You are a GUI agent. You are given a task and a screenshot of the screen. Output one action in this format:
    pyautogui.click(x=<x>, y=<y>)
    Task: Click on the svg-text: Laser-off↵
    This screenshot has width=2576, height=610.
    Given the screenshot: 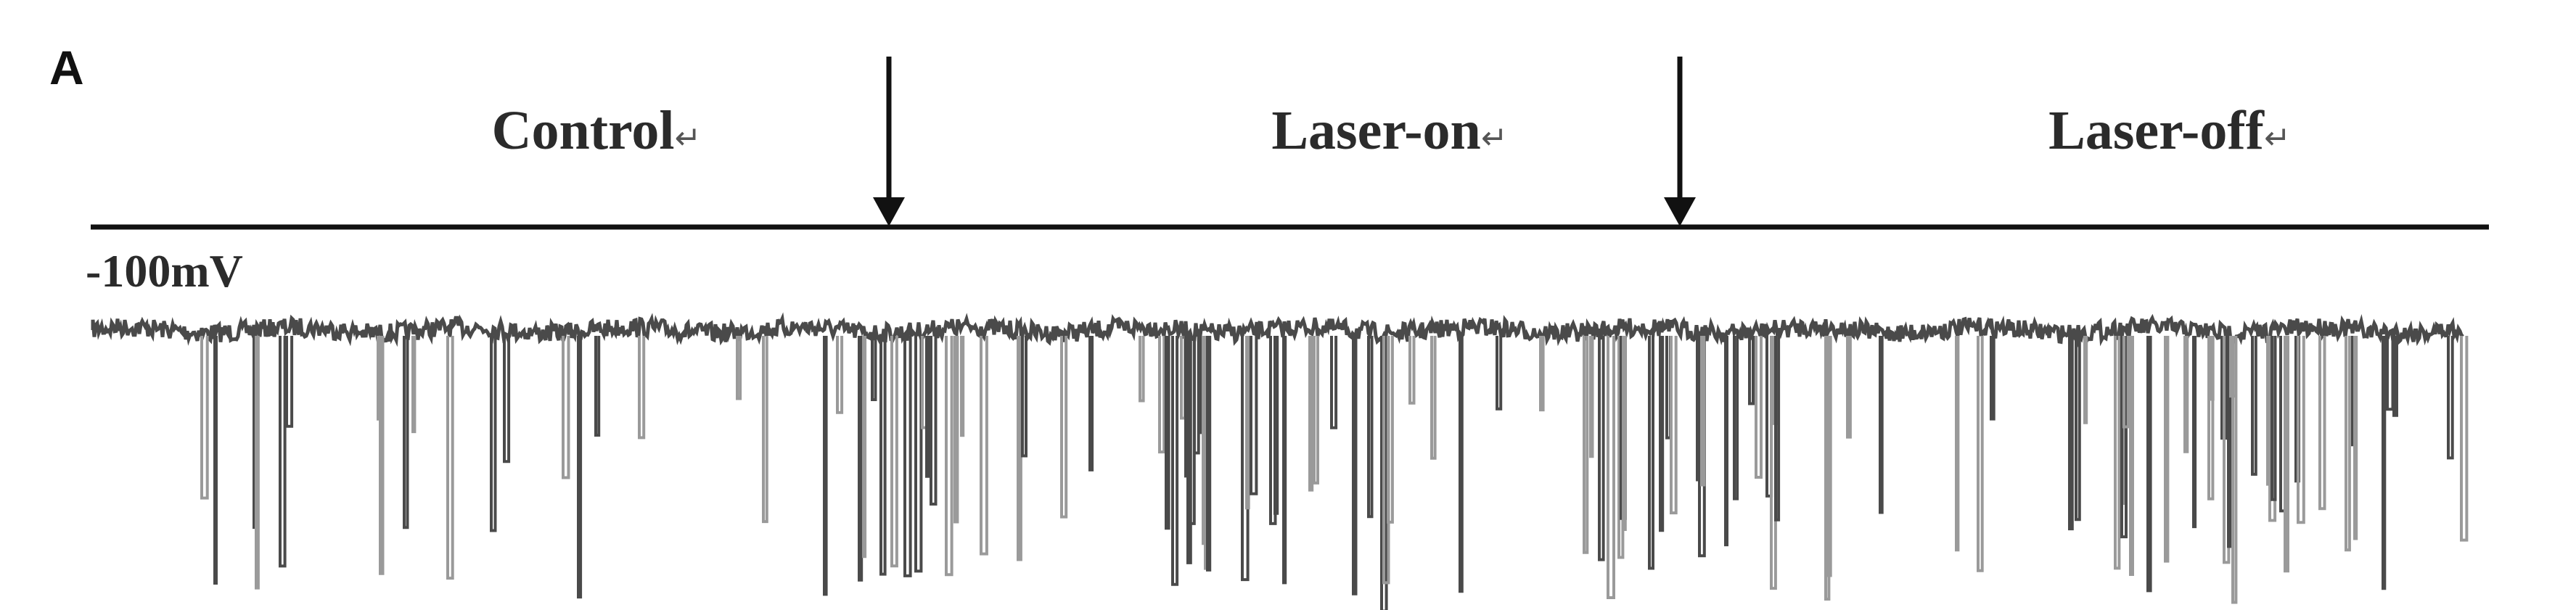 What is the action you would take?
    pyautogui.click(x=2169, y=130)
    